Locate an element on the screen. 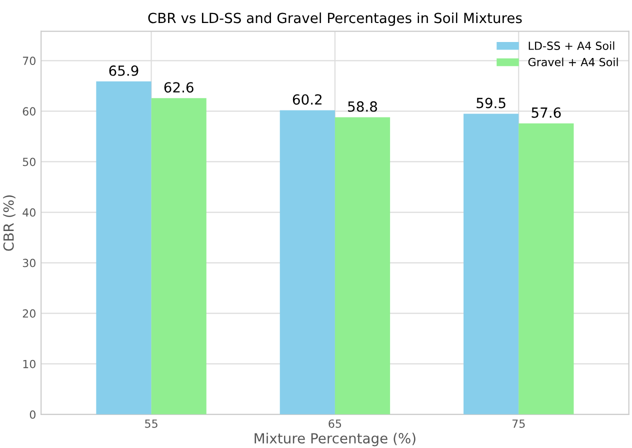  data-label: 62.6 is located at coordinates (179, 87).